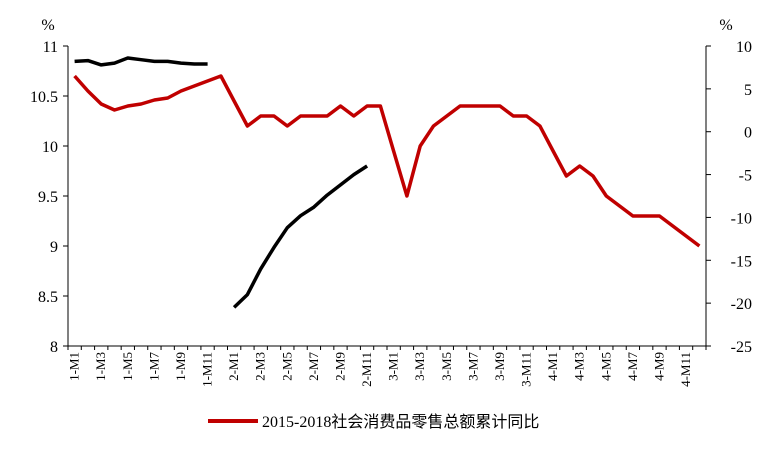  What do you see at coordinates (339, 366) in the screenshot?
I see `x-tick-label: 2-M9` at bounding box center [339, 366].